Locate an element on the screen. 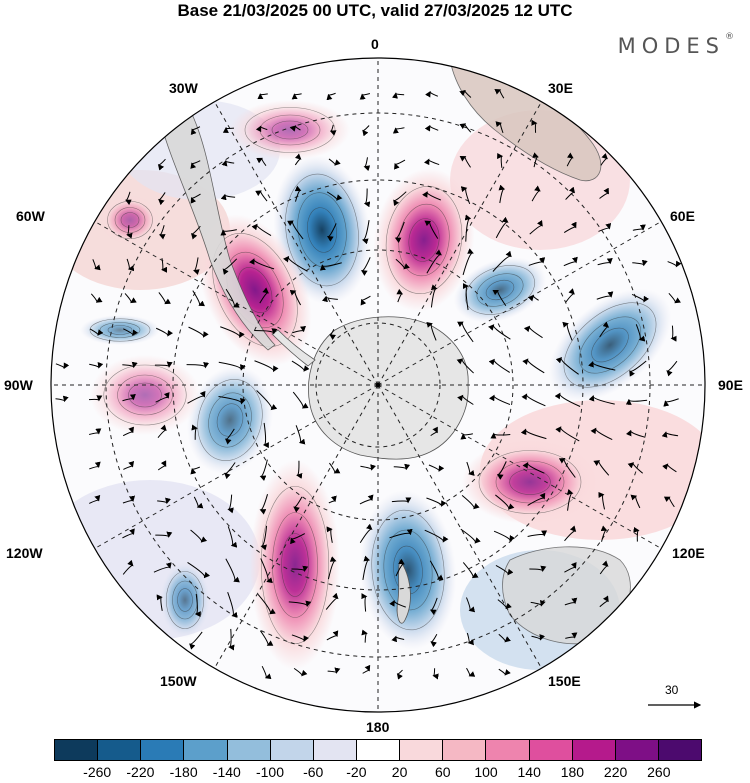  colorbar-tick-label: 260 is located at coordinates (659, 772).